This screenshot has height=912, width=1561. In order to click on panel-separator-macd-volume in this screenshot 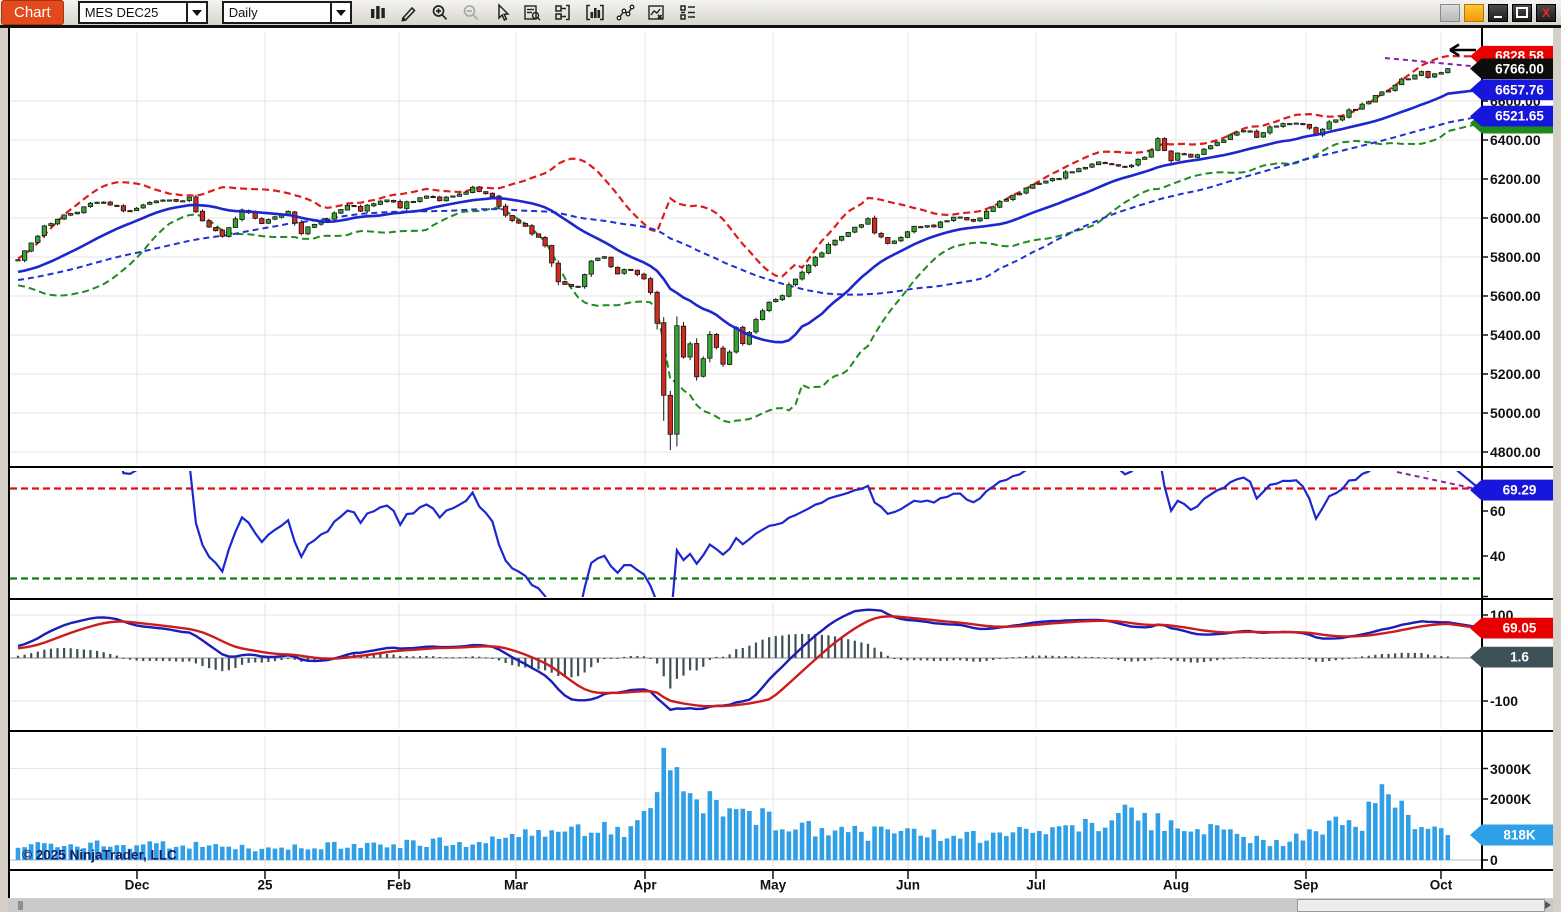, I will do `click(780, 731)`.